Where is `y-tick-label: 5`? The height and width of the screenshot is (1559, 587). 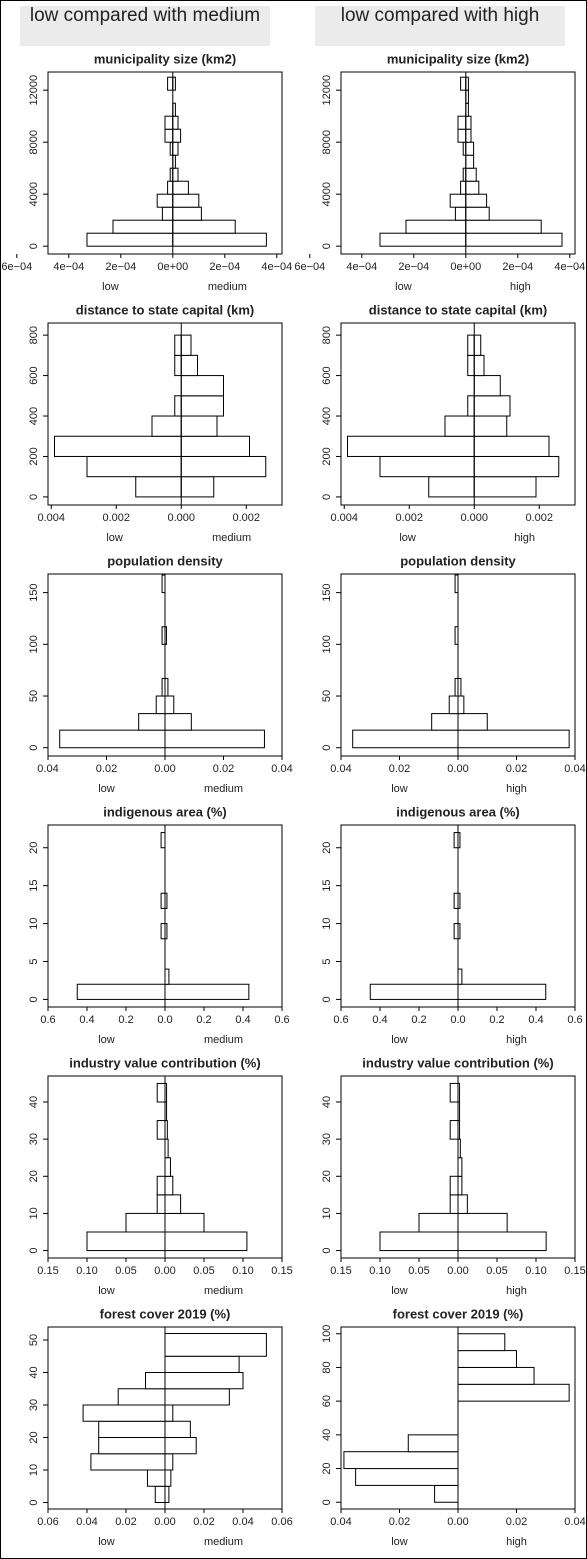 y-tick-label: 5 is located at coordinates (327, 961).